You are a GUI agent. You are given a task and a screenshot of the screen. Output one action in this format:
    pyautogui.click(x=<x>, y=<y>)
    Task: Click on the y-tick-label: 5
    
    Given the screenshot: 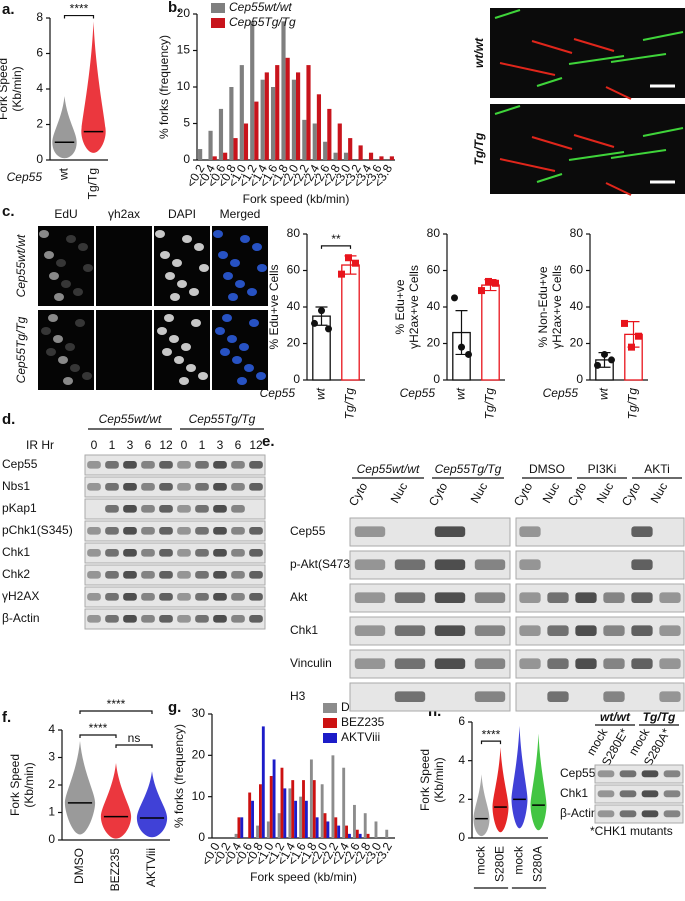 What is the action you would take?
    pyautogui.click(x=186, y=123)
    